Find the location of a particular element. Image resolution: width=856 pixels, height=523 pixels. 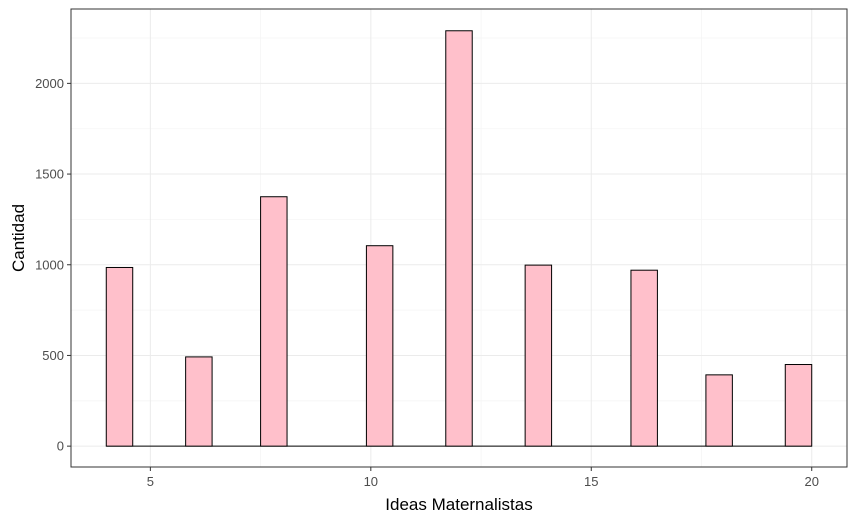

y-axis-title: Cantidad is located at coordinates (18, 238).